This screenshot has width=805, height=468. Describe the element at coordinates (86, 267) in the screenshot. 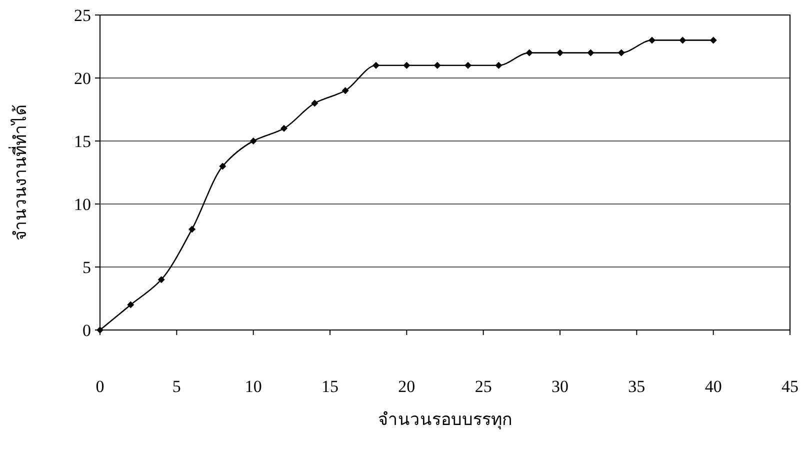

I see `y-tick-label: 5` at that location.